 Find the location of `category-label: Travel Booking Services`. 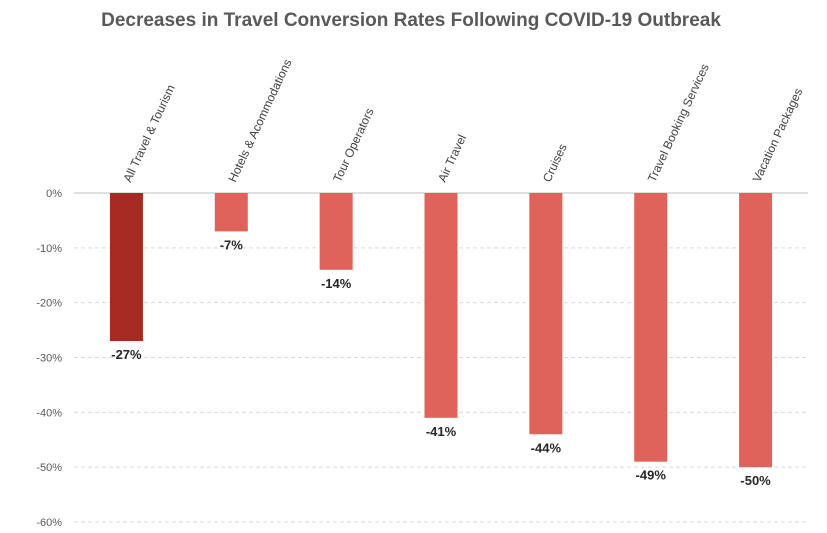

category-label: Travel Booking Services is located at coordinates (678, 122).